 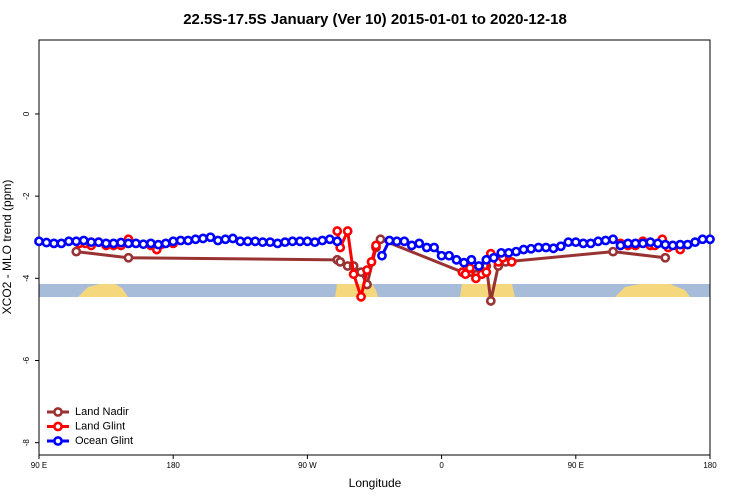 What do you see at coordinates (26, 360) in the screenshot?
I see `y-tick-label: -6` at bounding box center [26, 360].